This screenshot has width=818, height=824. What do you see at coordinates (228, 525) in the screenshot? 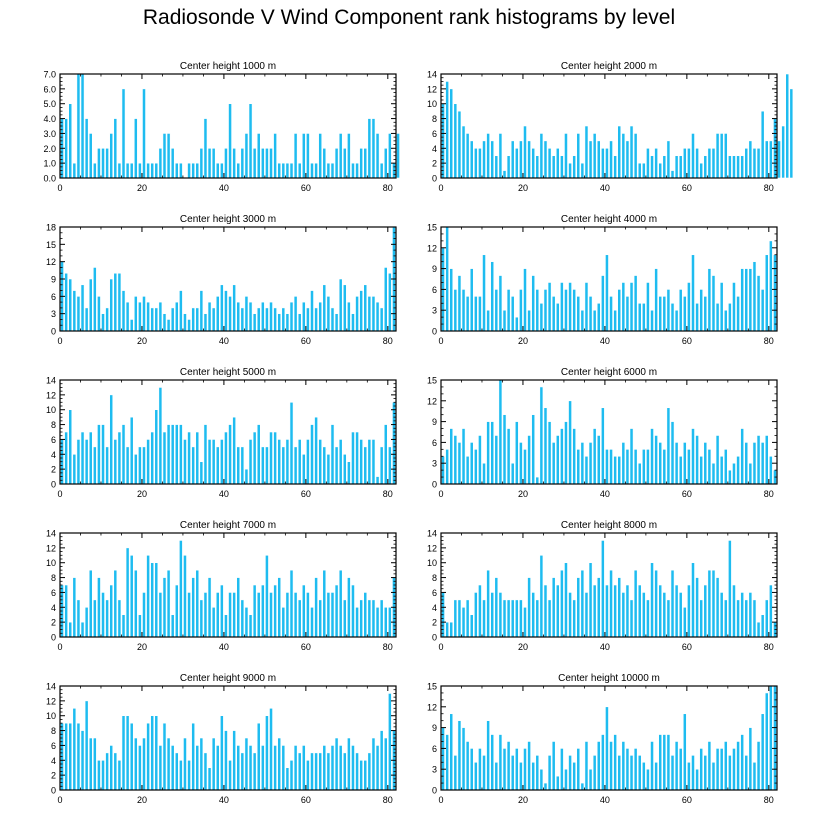
I see `panel-title: Center height 7000 m` at bounding box center [228, 525].